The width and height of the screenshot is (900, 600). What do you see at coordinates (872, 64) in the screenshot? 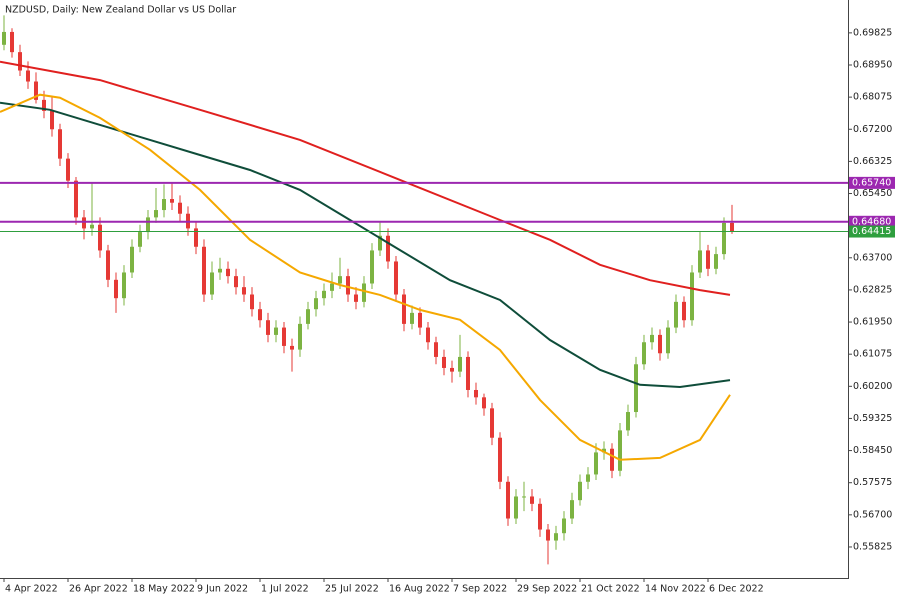
I see `y-tick-label: 0.68950` at bounding box center [872, 64].